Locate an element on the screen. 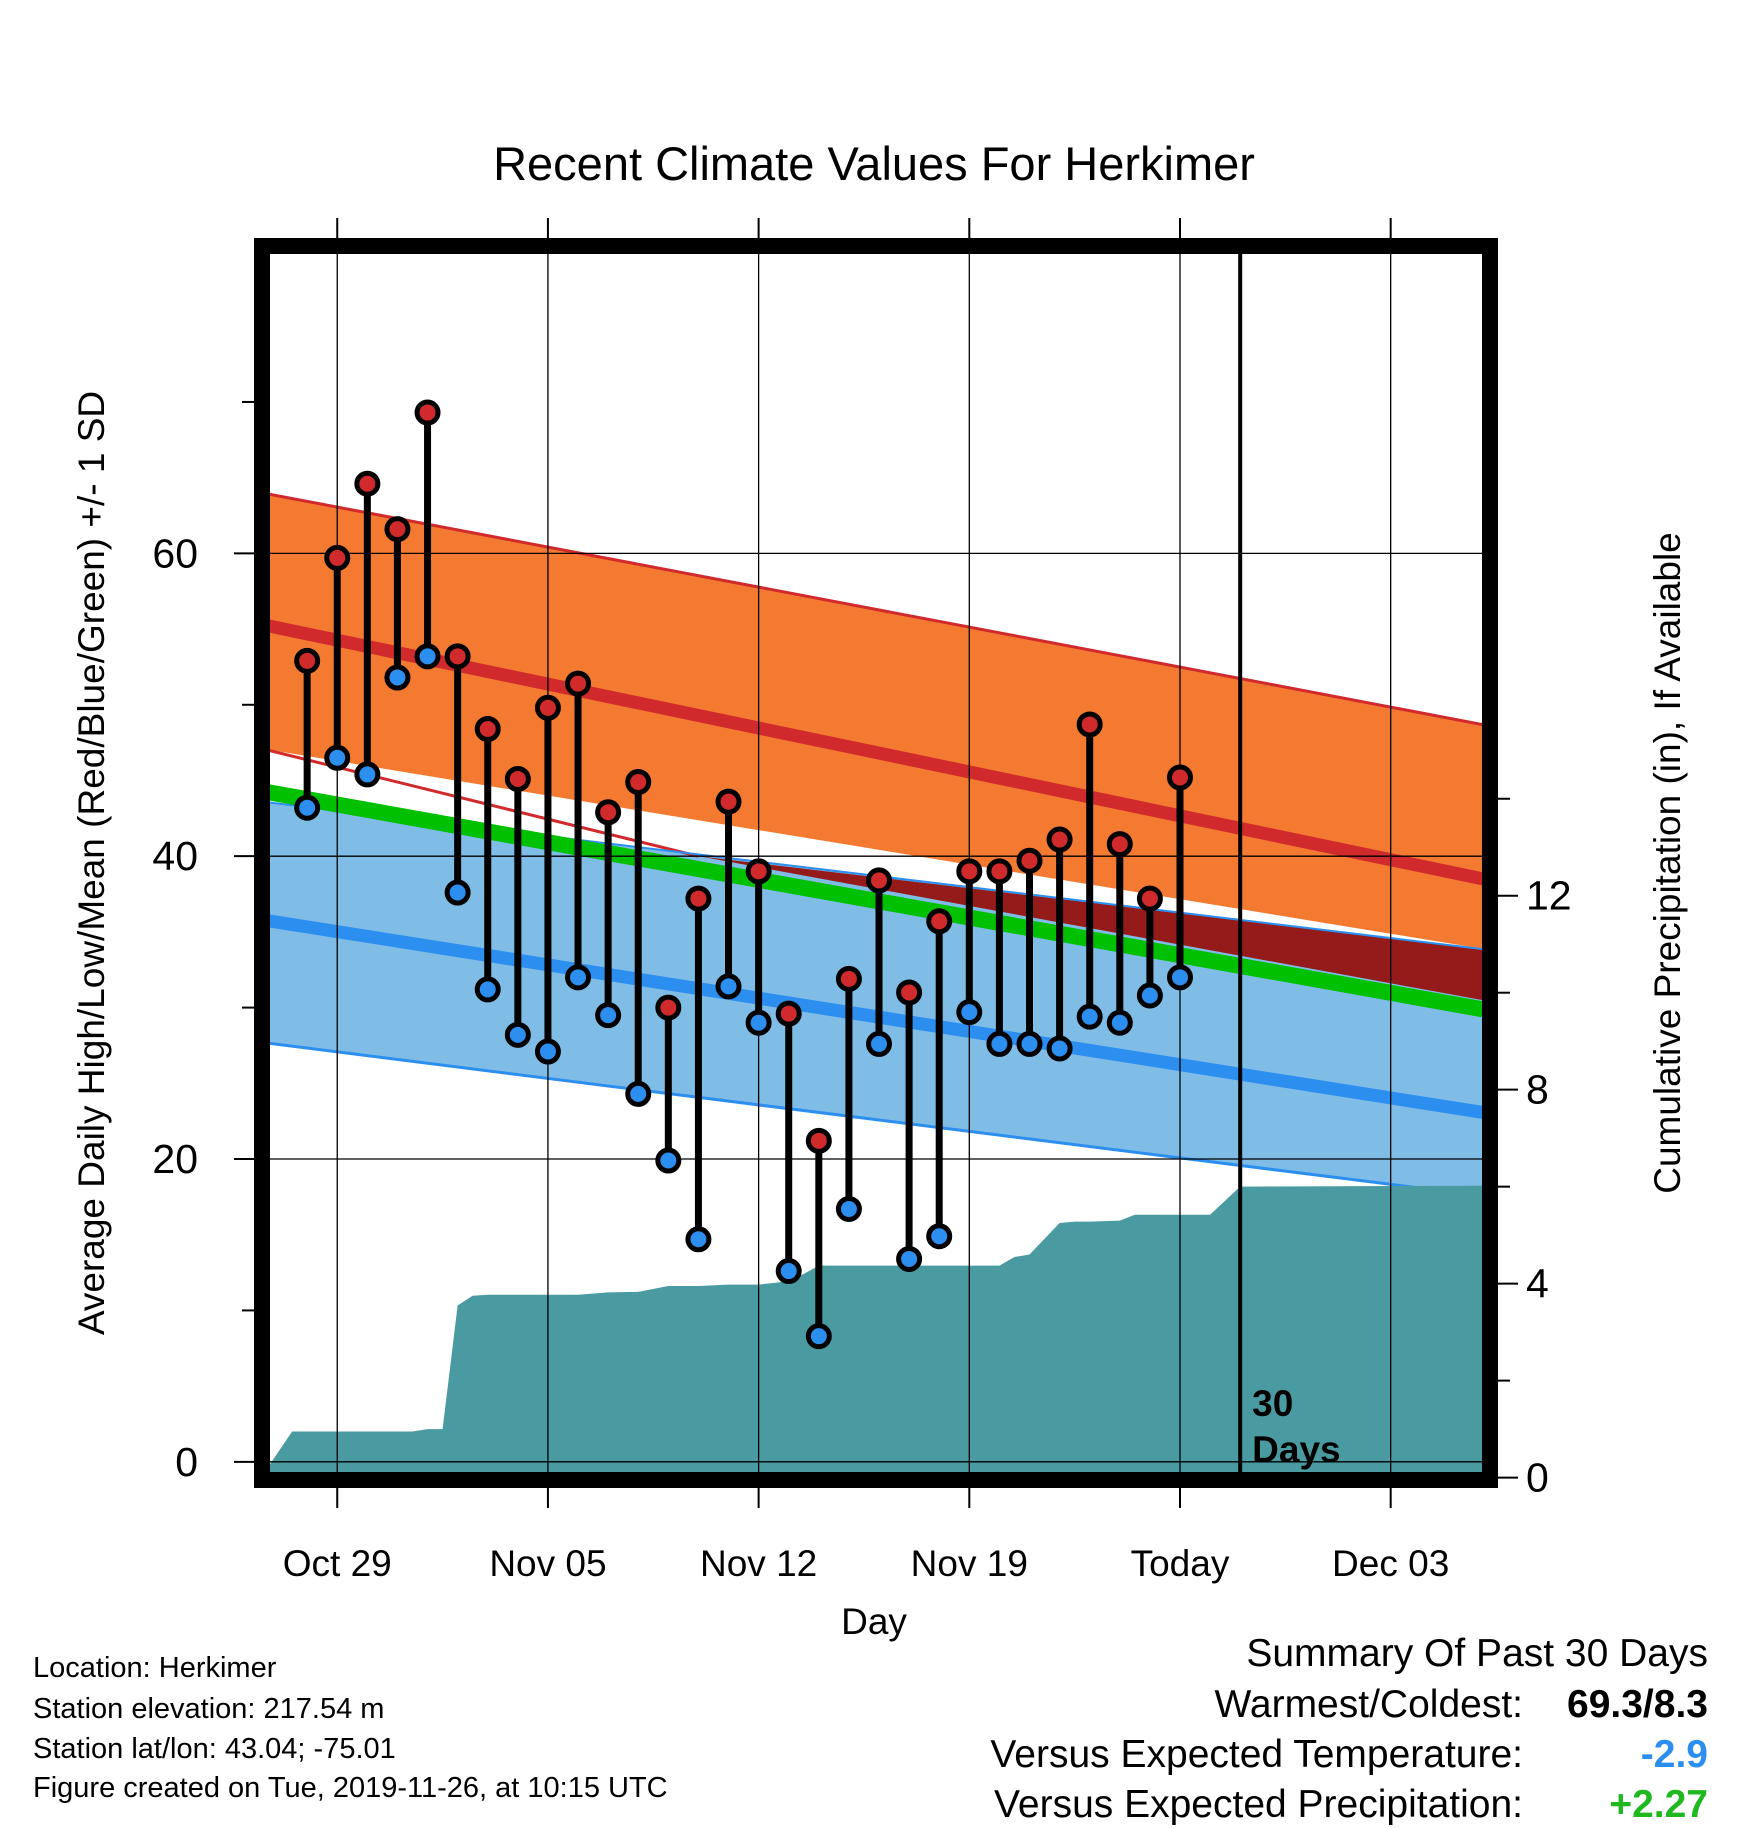 This screenshot has width=1748, height=1828. cumulative-precipitation-area is located at coordinates (876, 1332).